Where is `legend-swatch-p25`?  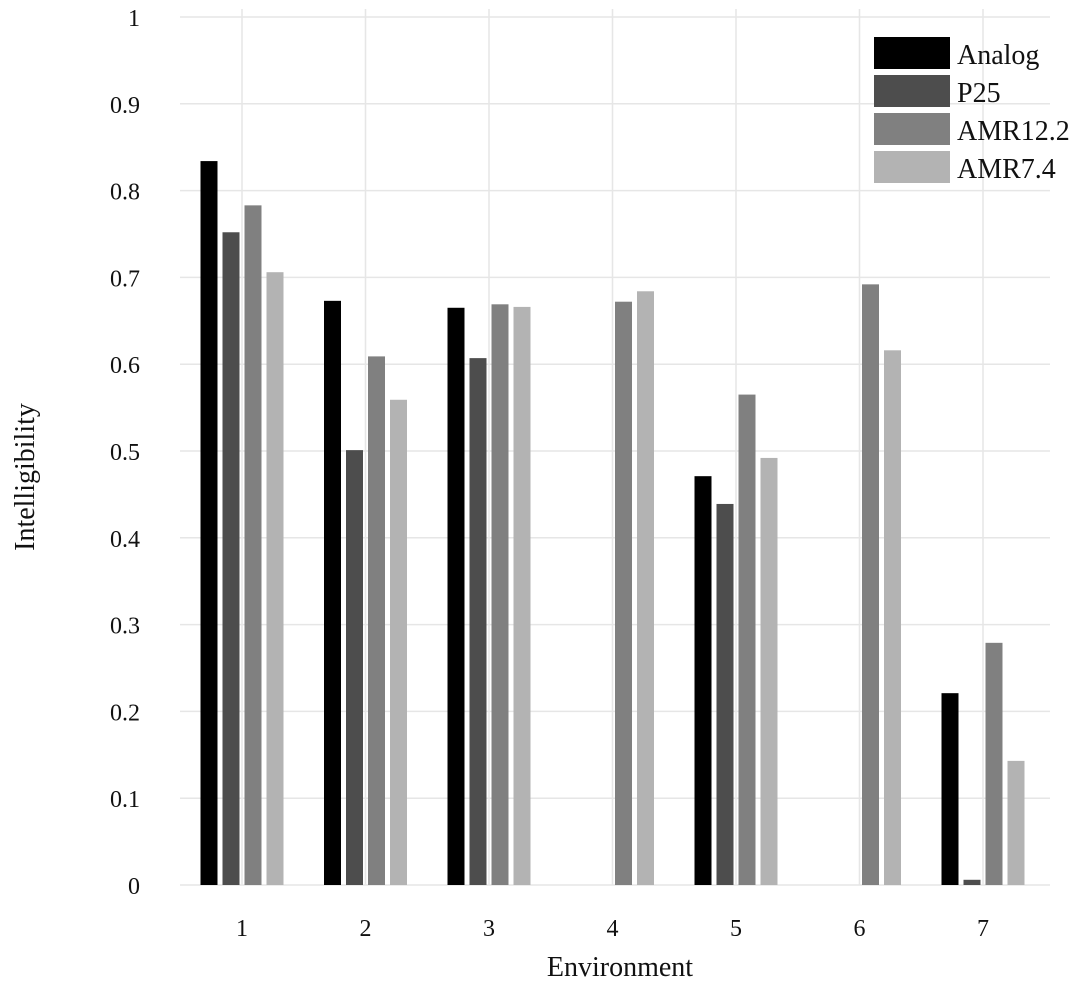
legend-swatch-p25 is located at coordinates (912, 91).